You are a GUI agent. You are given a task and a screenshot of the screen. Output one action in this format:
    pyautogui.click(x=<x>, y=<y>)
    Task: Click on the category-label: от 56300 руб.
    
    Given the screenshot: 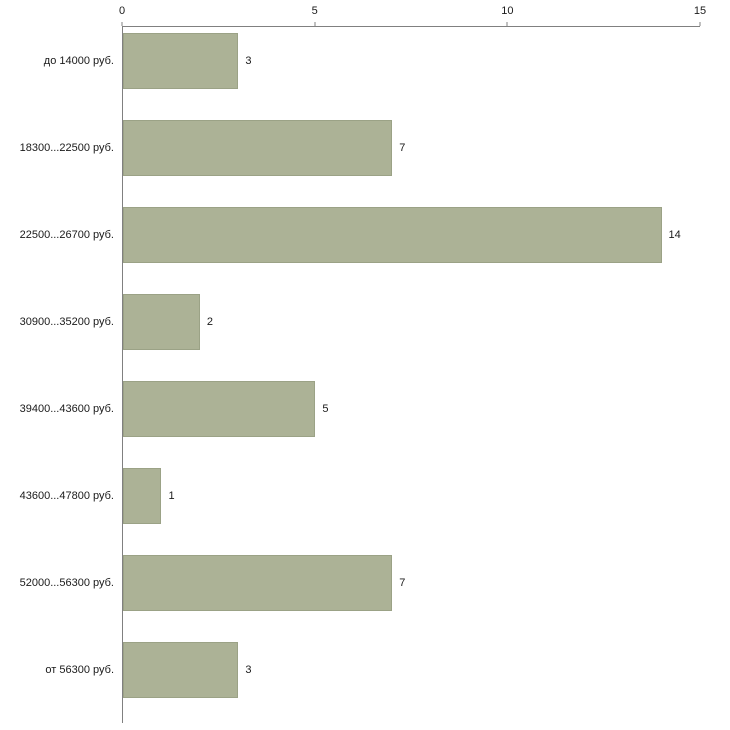 What is the action you would take?
    pyautogui.click(x=79, y=670)
    